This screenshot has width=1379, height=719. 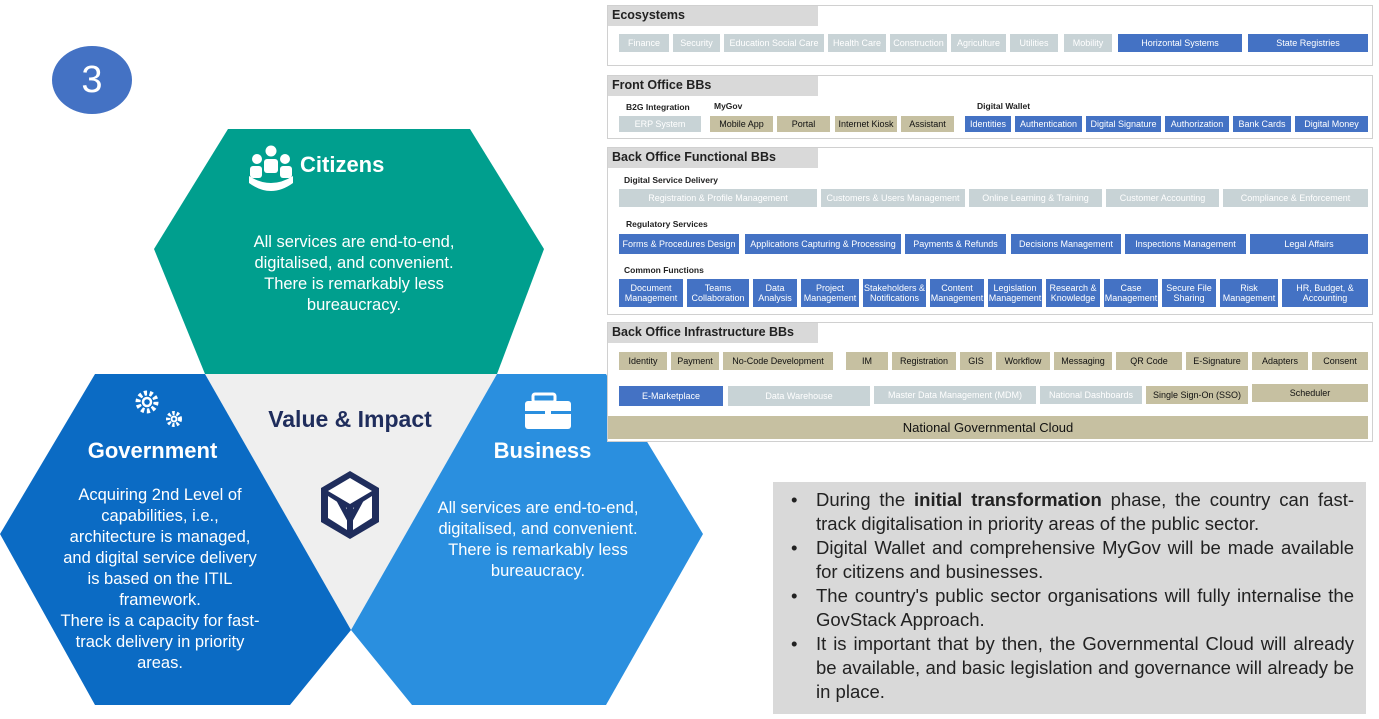 I want to click on government-hexagon, so click(x=175, y=539).